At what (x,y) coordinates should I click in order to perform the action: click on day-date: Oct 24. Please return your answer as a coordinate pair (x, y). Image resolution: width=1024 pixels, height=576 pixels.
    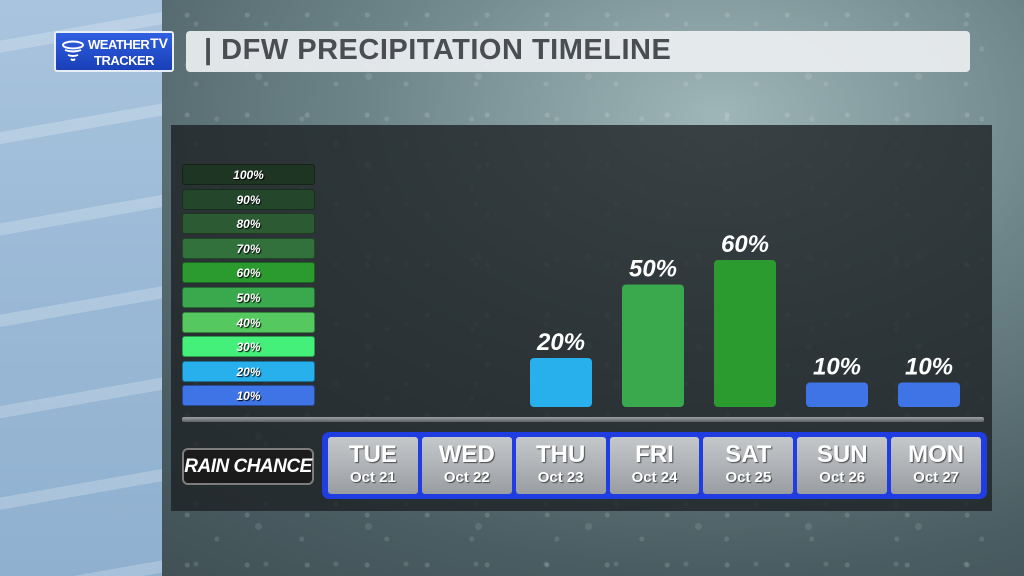
    Looking at the image, I should click on (654, 477).